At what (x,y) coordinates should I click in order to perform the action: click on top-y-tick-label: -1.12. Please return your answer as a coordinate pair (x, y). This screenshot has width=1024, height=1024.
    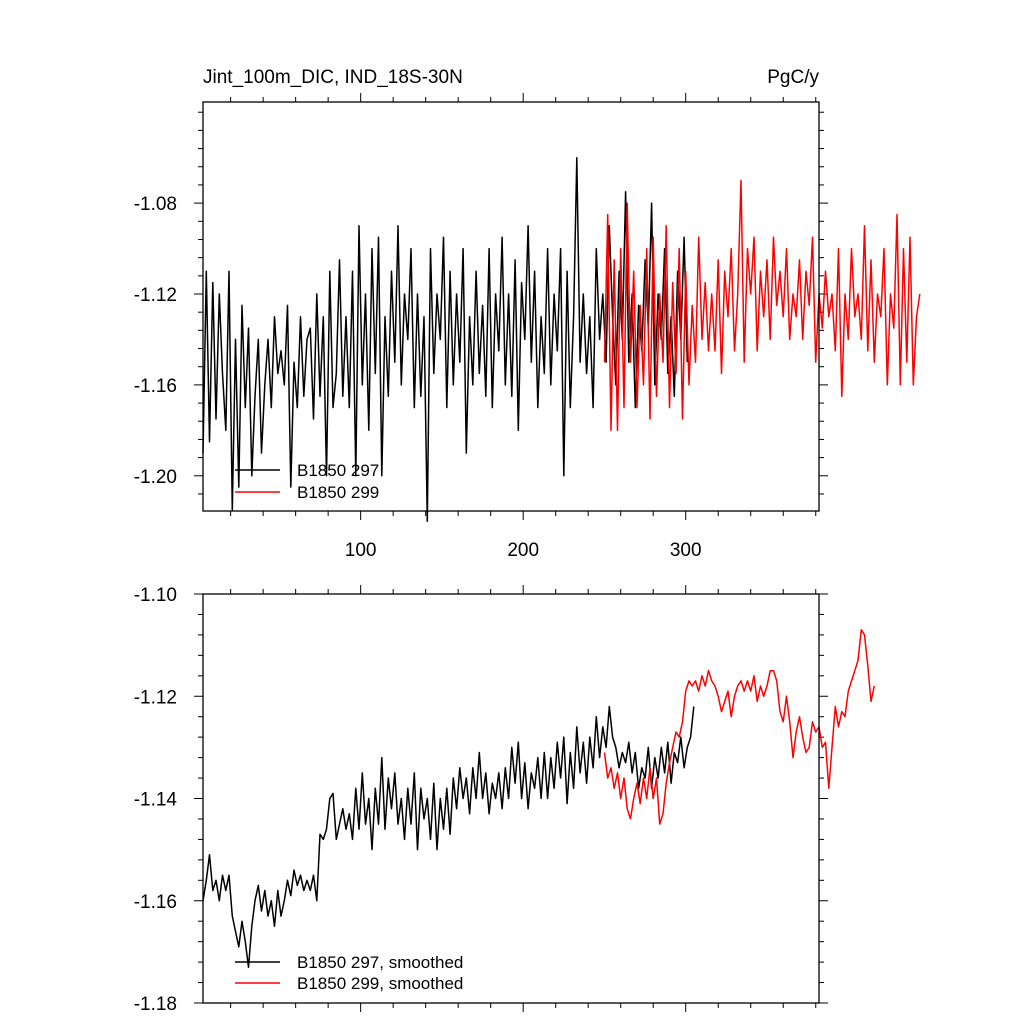
    Looking at the image, I should click on (155, 295).